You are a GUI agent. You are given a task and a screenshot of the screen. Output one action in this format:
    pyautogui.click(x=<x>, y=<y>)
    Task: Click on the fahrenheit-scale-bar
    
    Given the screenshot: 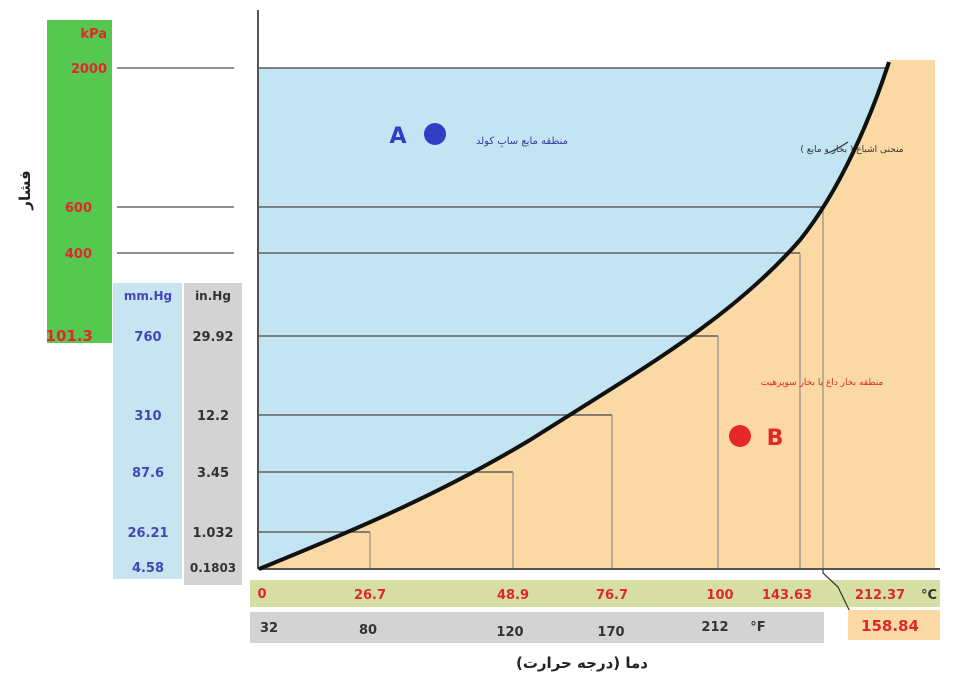 What is the action you would take?
    pyautogui.click(x=537, y=627)
    